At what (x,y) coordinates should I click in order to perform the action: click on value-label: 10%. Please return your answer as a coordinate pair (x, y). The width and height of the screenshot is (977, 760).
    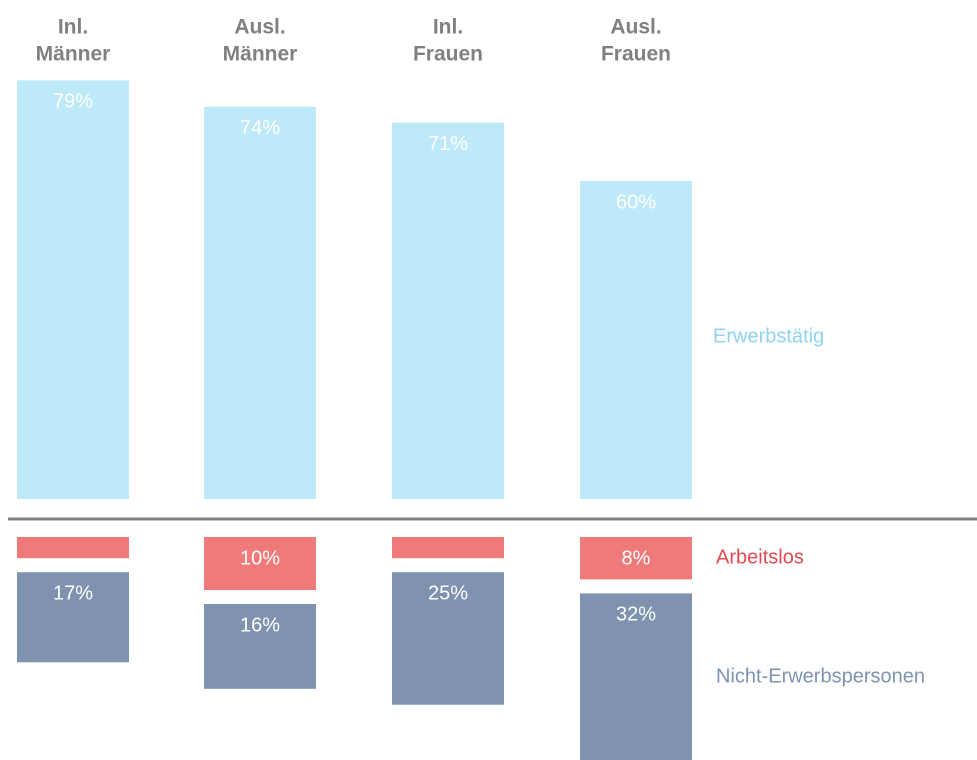
    Looking at the image, I should click on (260, 558).